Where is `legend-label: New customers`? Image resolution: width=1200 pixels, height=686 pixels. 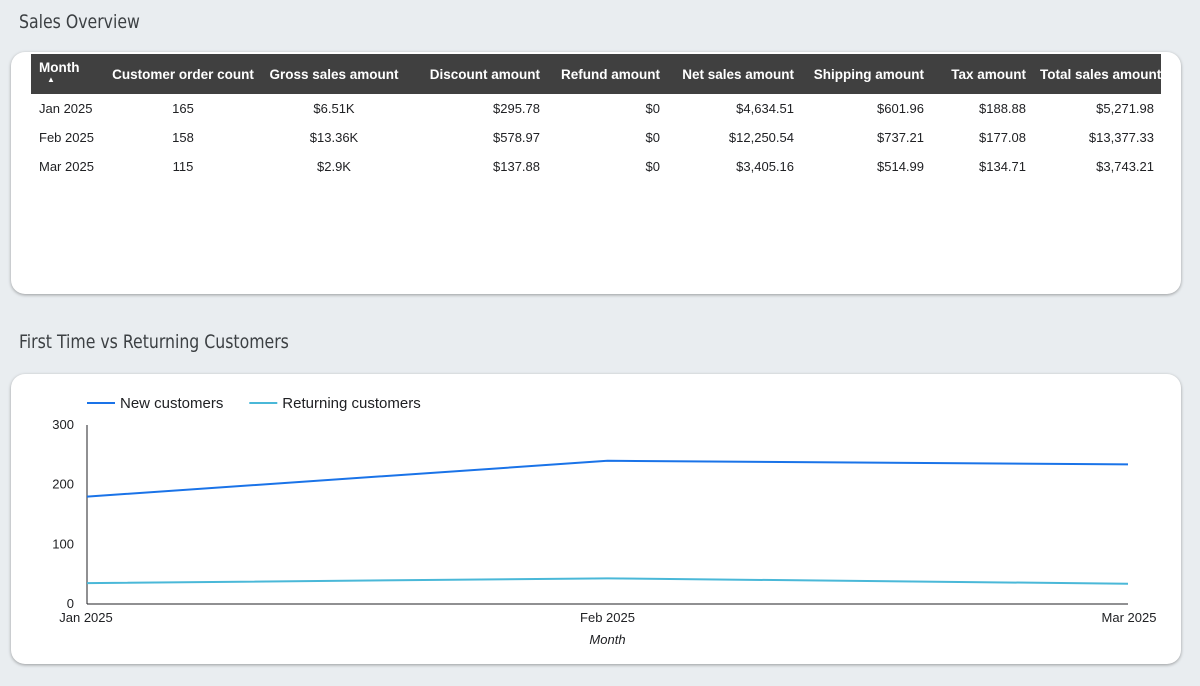 legend-label: New customers is located at coordinates (171, 403).